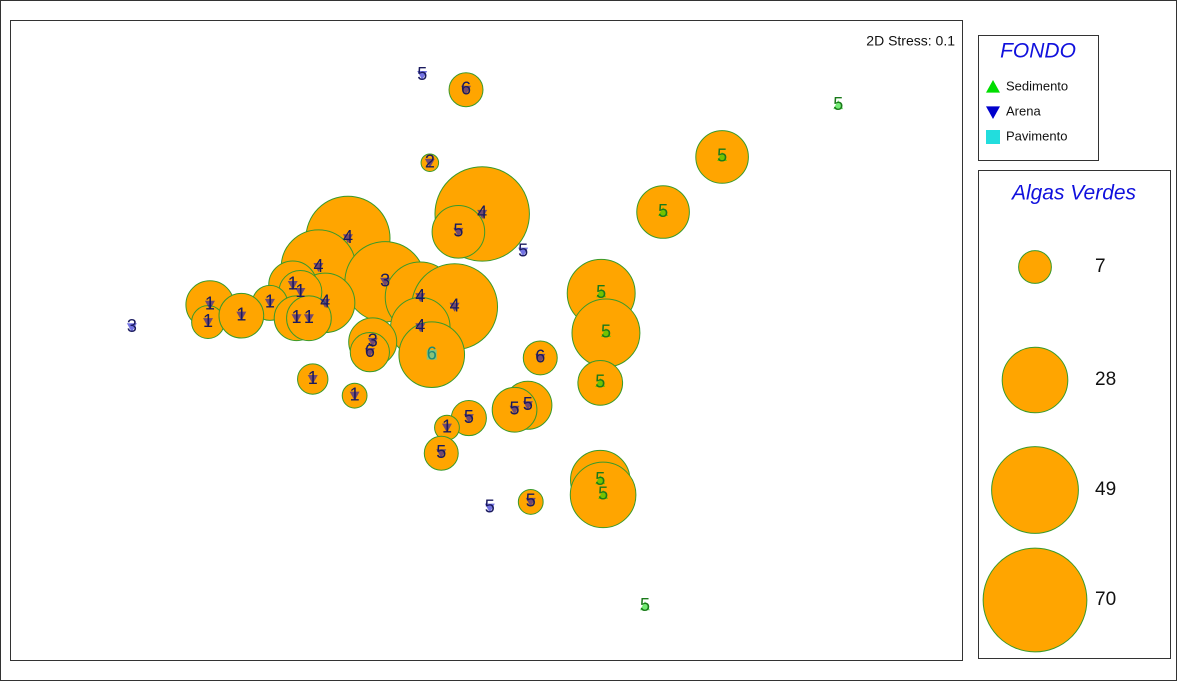 The width and height of the screenshot is (1177, 686). Describe the element at coordinates (1023, 110) in the screenshot. I see `legend-label: Arena` at that location.